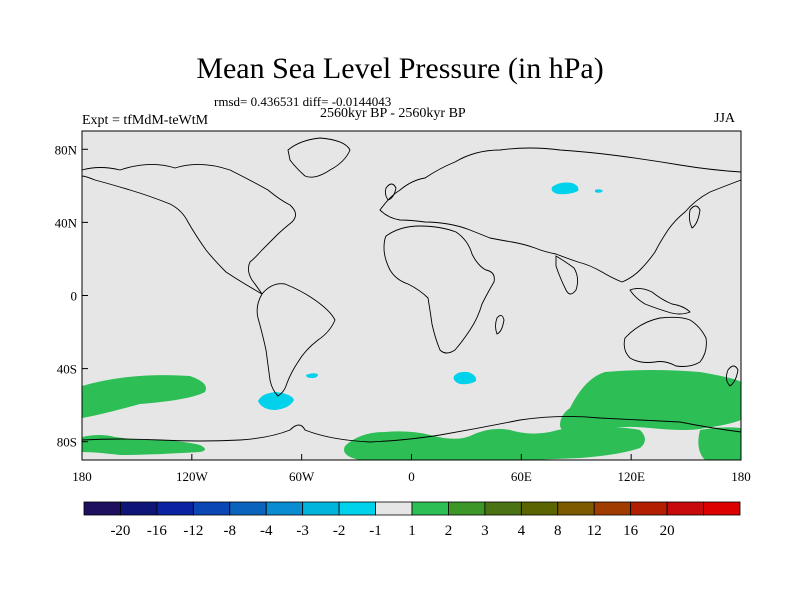  What do you see at coordinates (732, 376) in the screenshot?
I see `coastline-new-zealand` at bounding box center [732, 376].